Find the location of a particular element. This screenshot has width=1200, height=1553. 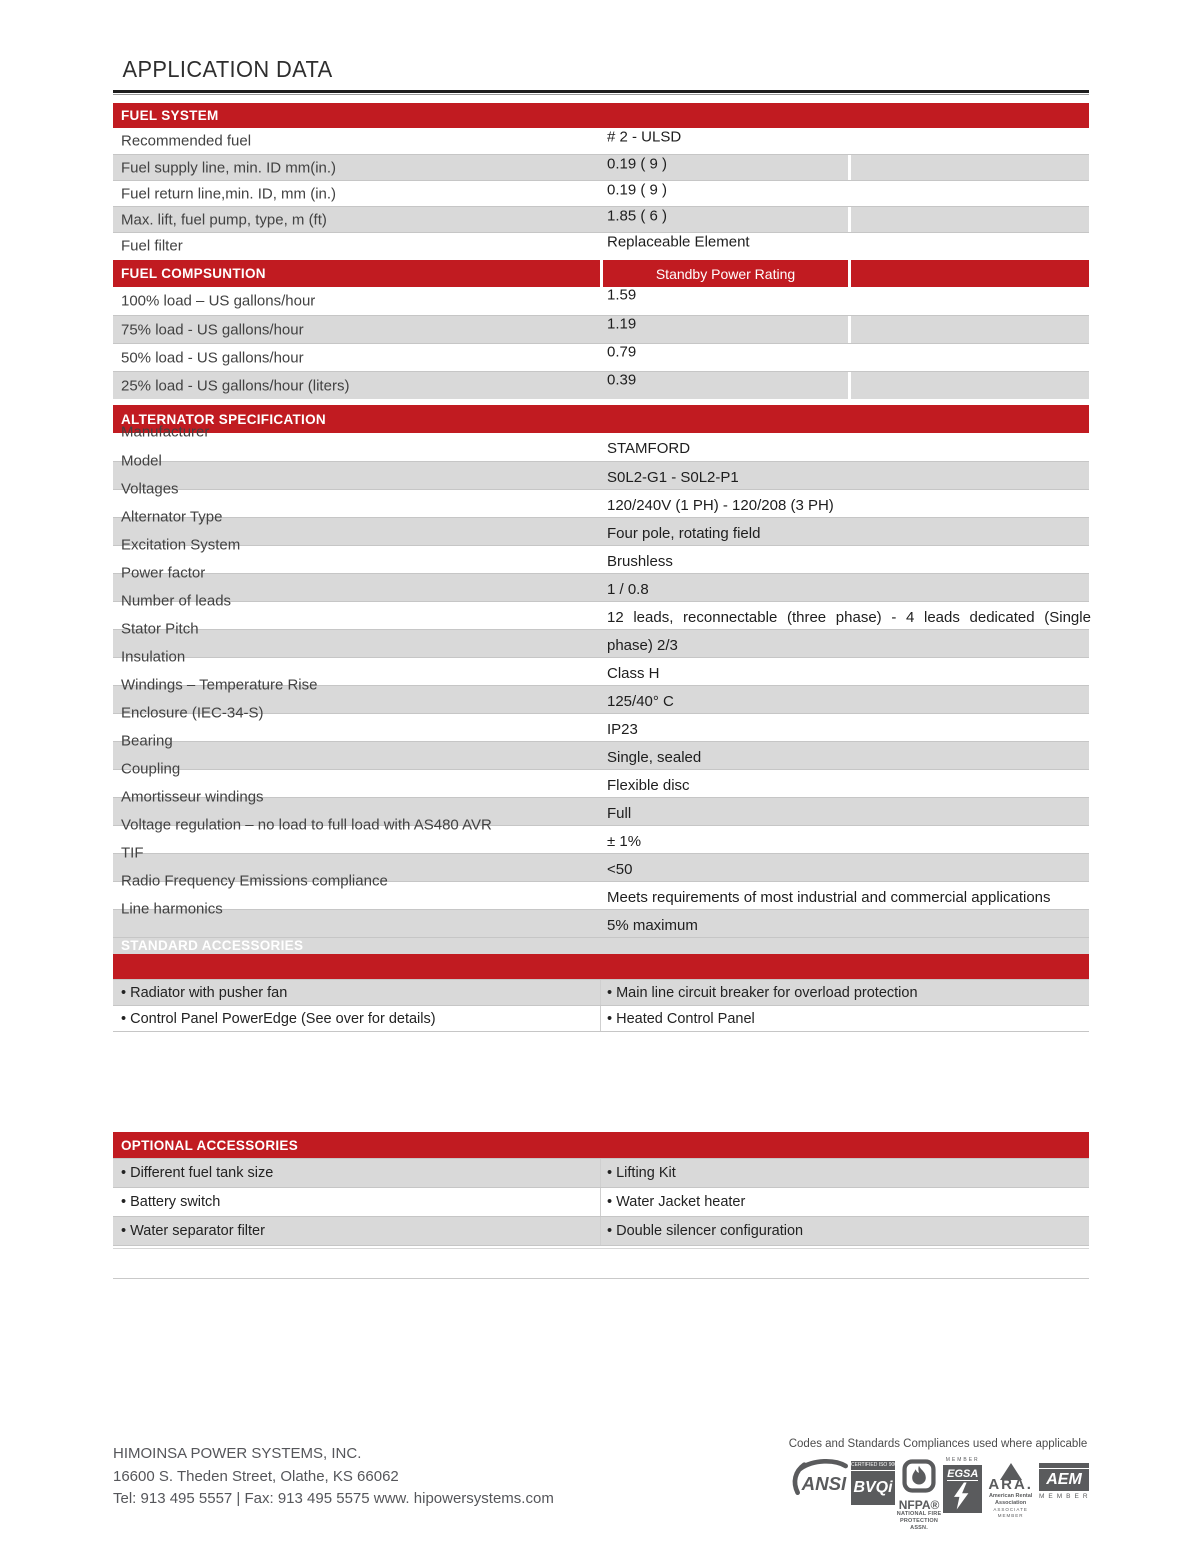

accessory-item: • Double silencer configuration is located at coordinates (705, 1231).